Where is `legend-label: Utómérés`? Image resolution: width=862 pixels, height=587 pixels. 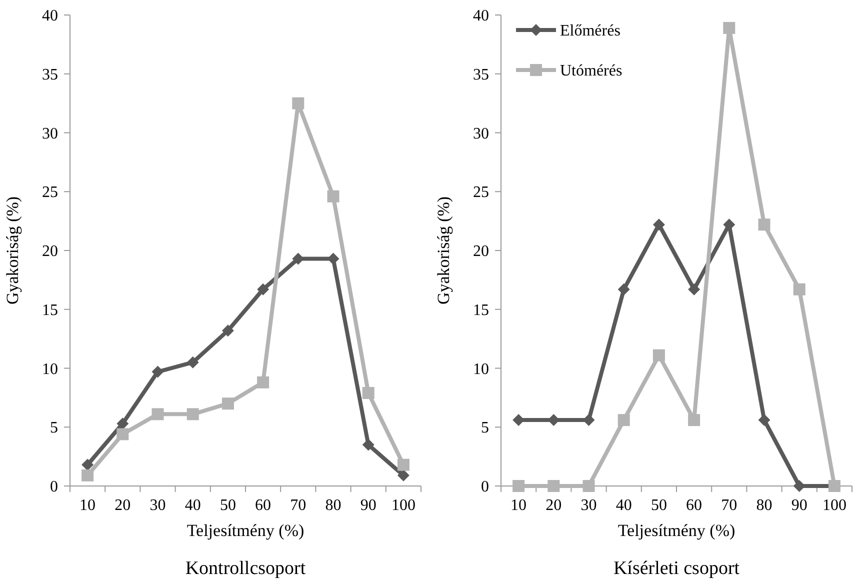
legend-label: Utómérés is located at coordinates (591, 71).